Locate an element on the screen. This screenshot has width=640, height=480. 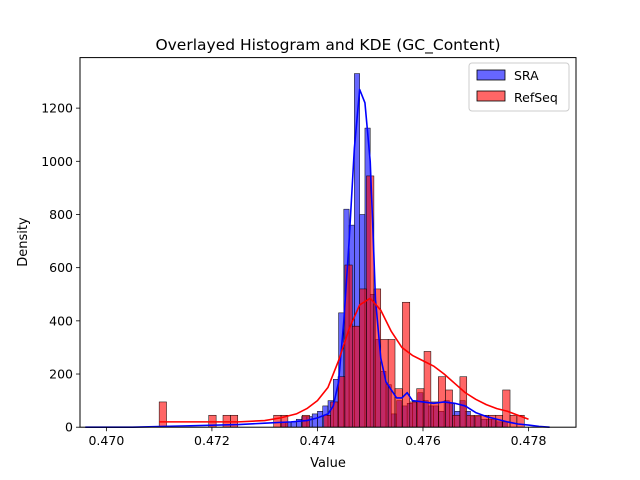
y-tick-label: 800 is located at coordinates (61, 214).